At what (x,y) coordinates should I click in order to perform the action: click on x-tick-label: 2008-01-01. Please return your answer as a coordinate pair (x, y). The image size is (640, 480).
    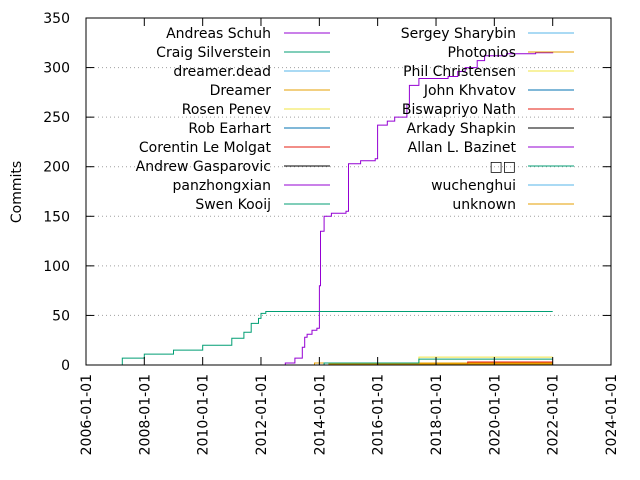
    Looking at the image, I should click on (145, 414).